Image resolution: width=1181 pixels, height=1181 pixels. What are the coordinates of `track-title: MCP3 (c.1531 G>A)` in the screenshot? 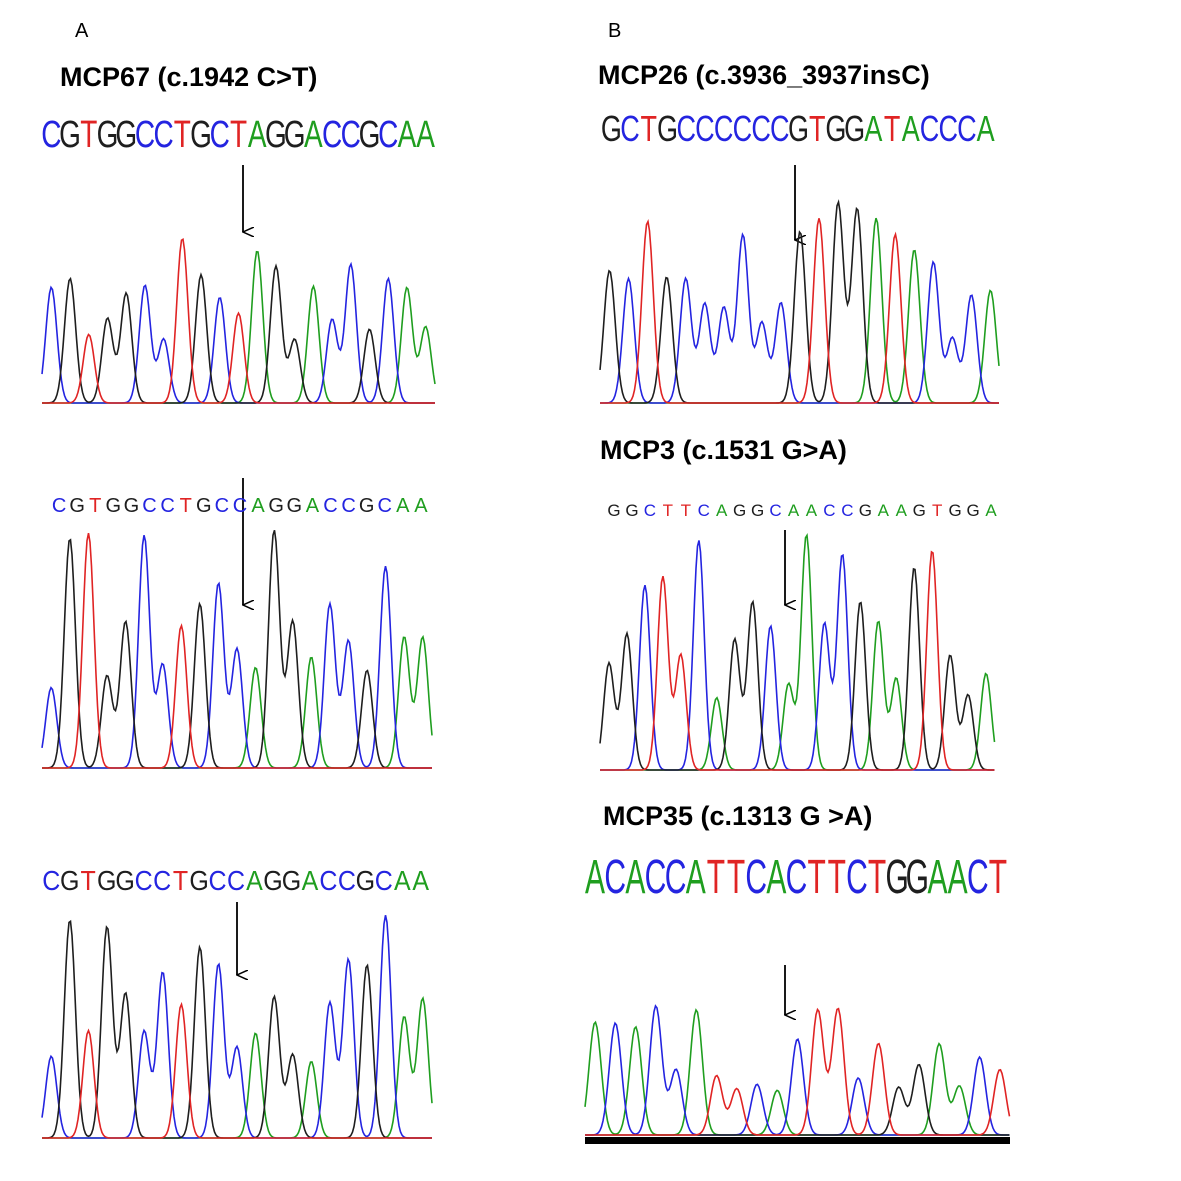 It's located at (723, 450).